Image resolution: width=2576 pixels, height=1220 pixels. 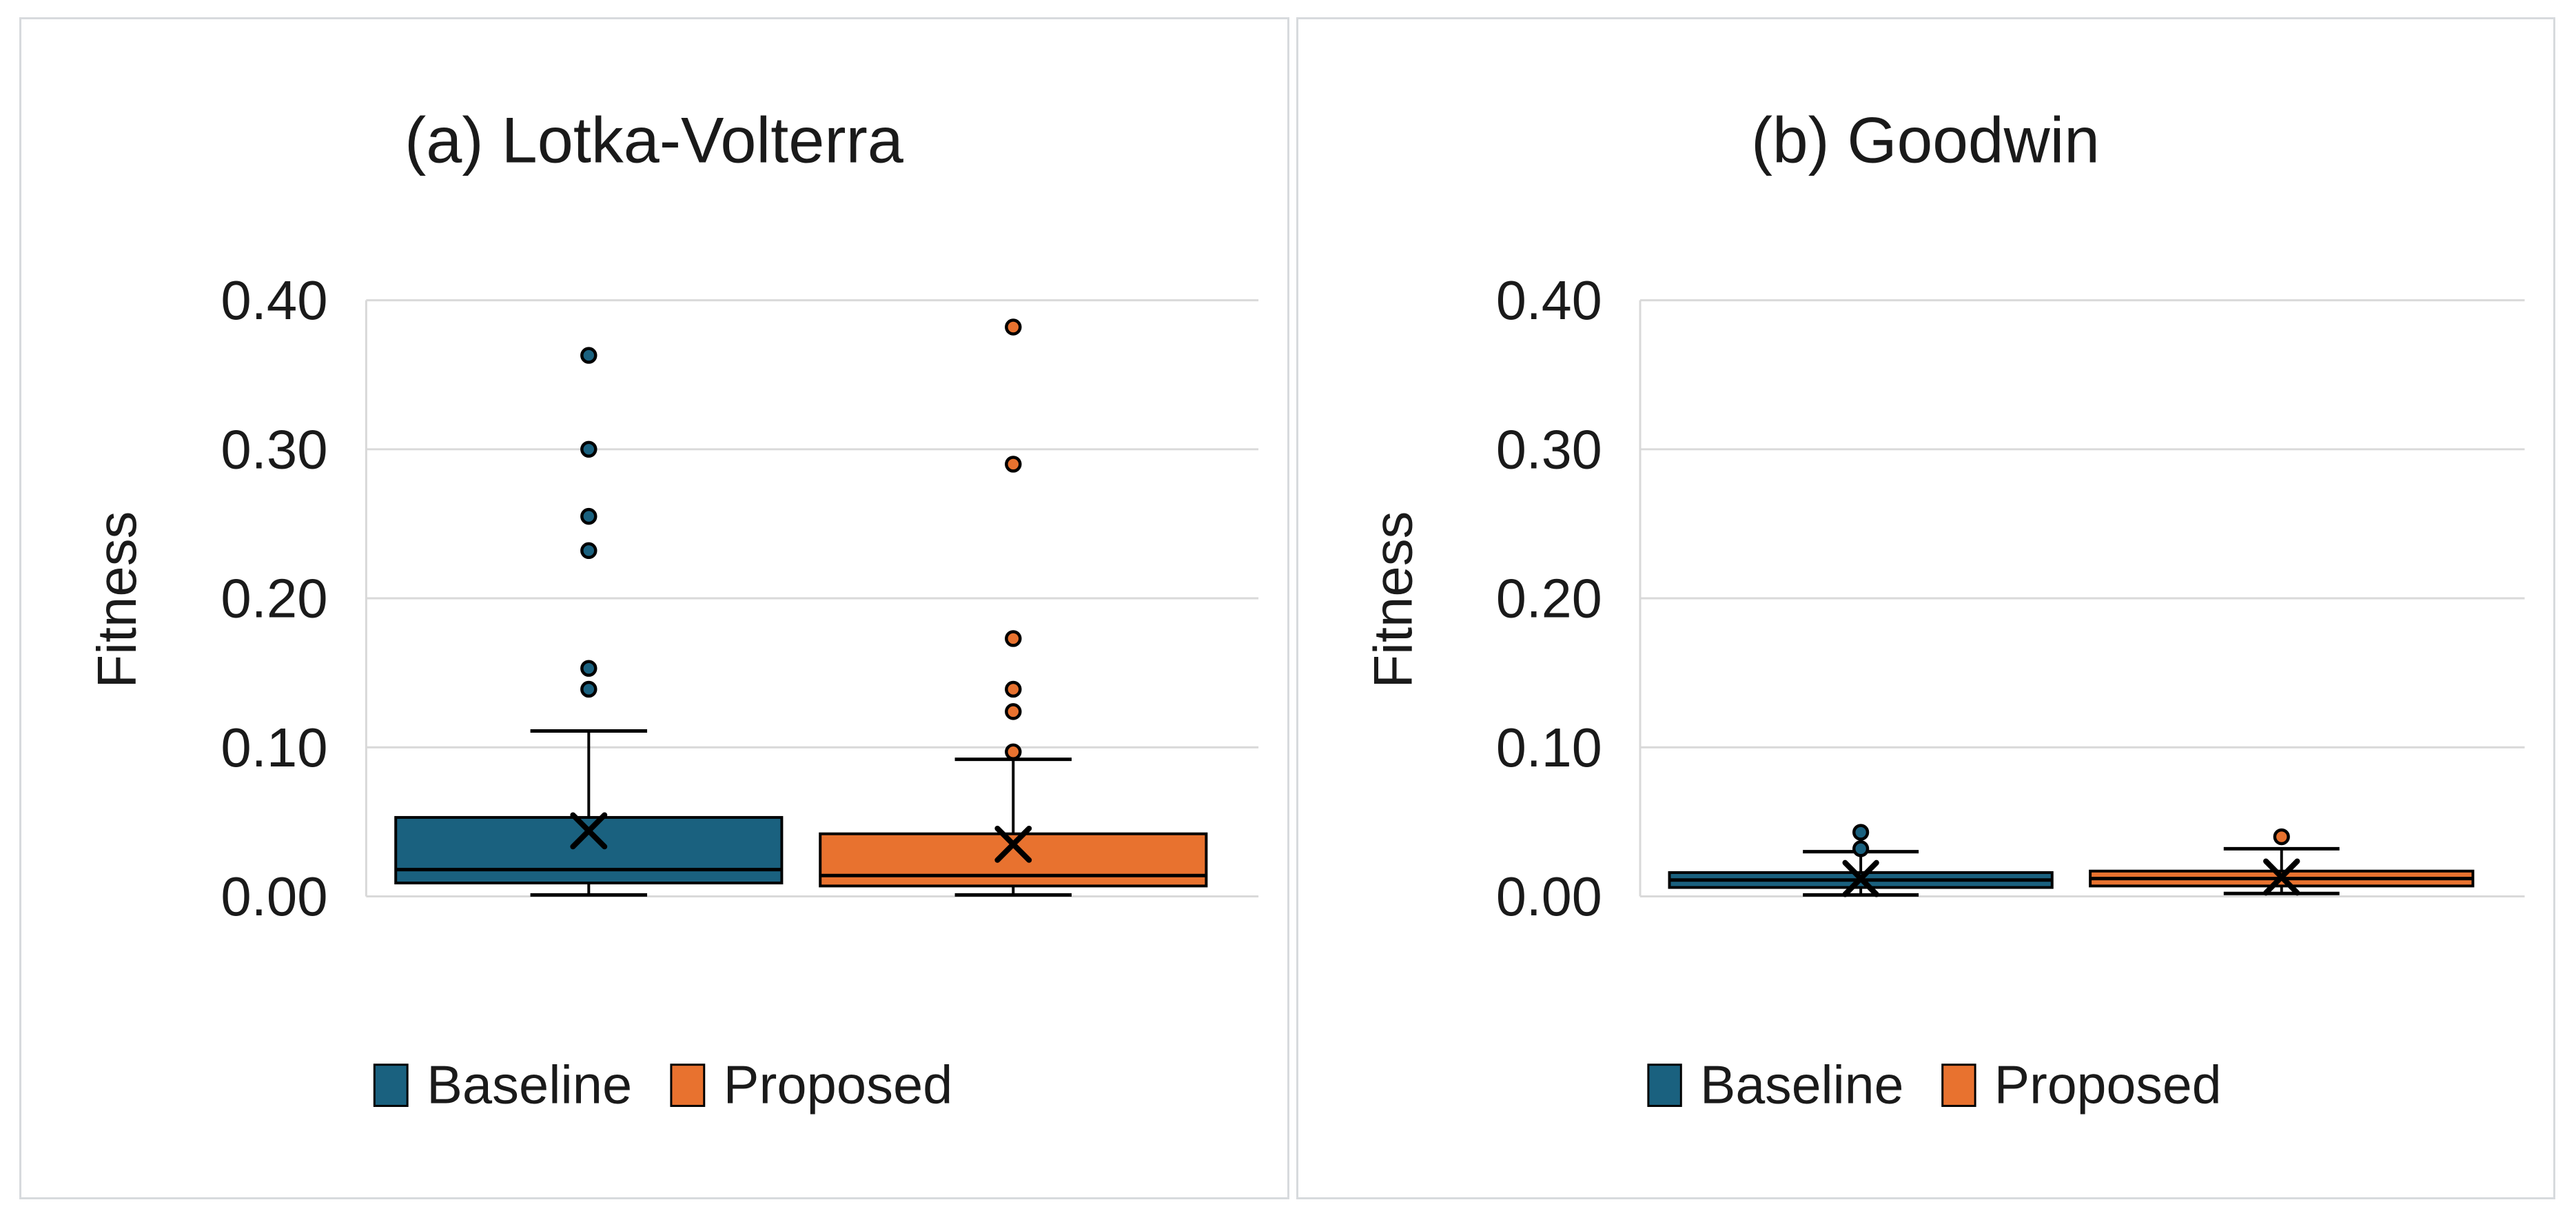 I want to click on chart-title: (a) Lotka-Volterra, so click(x=654, y=139).